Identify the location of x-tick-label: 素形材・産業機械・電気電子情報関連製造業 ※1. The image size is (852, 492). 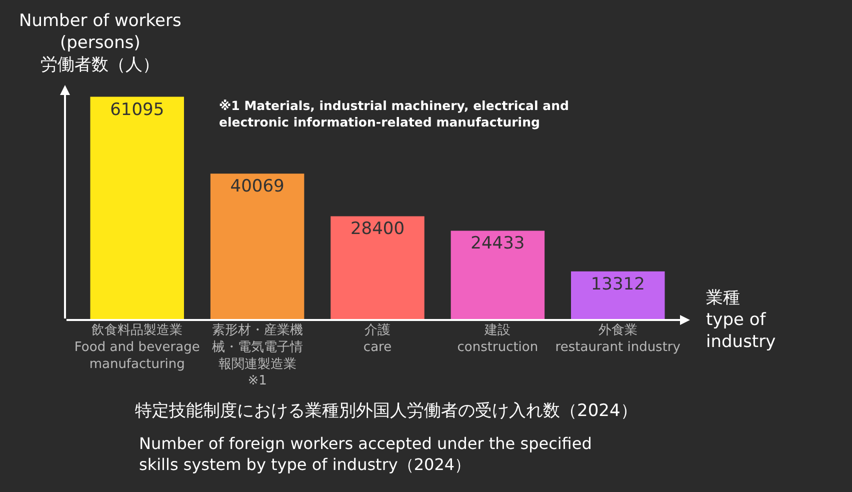
(257, 355).